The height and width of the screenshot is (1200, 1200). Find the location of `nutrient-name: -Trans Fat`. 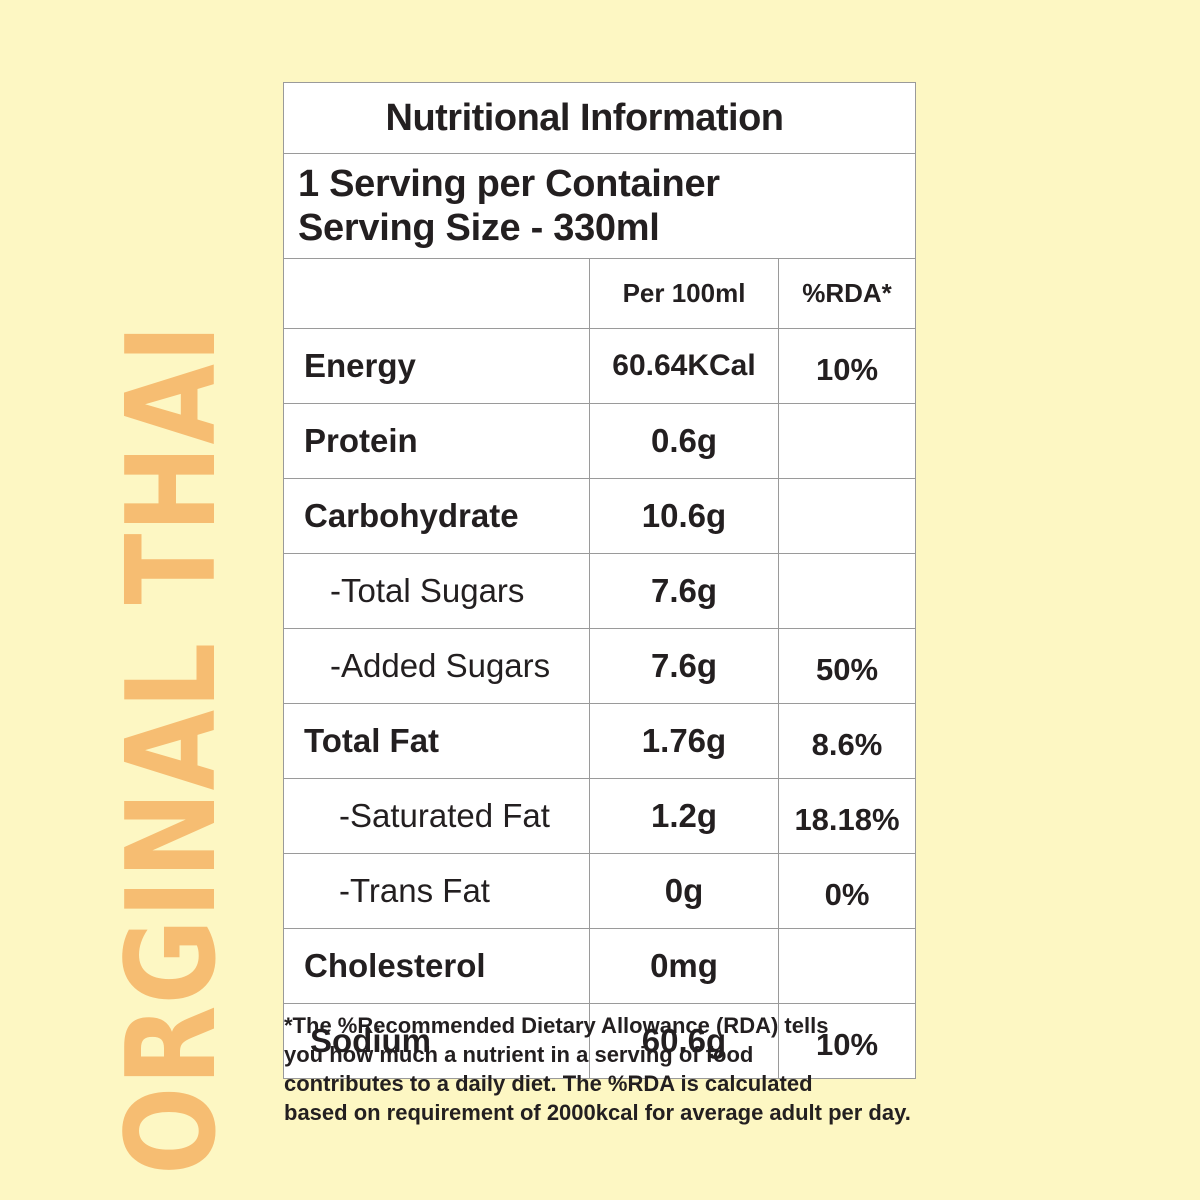

nutrient-name: -Trans Fat is located at coordinates (436, 891).